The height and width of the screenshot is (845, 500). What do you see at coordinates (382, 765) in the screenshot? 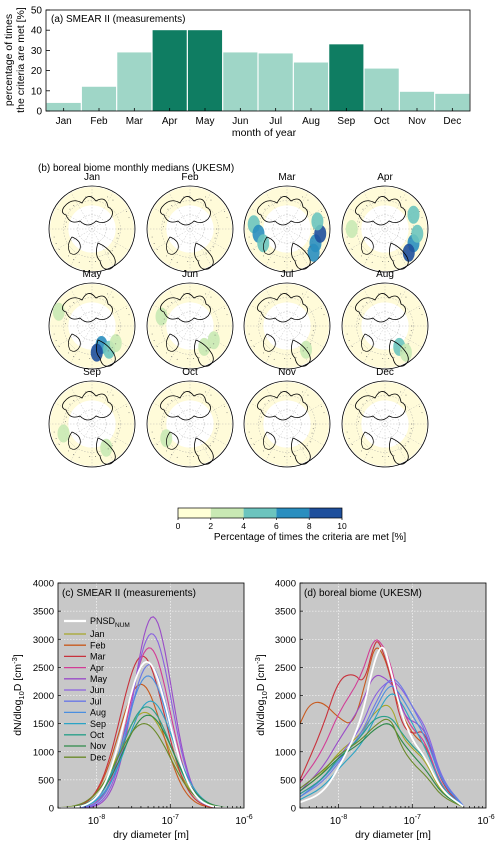
I see `series-nov` at bounding box center [382, 765].